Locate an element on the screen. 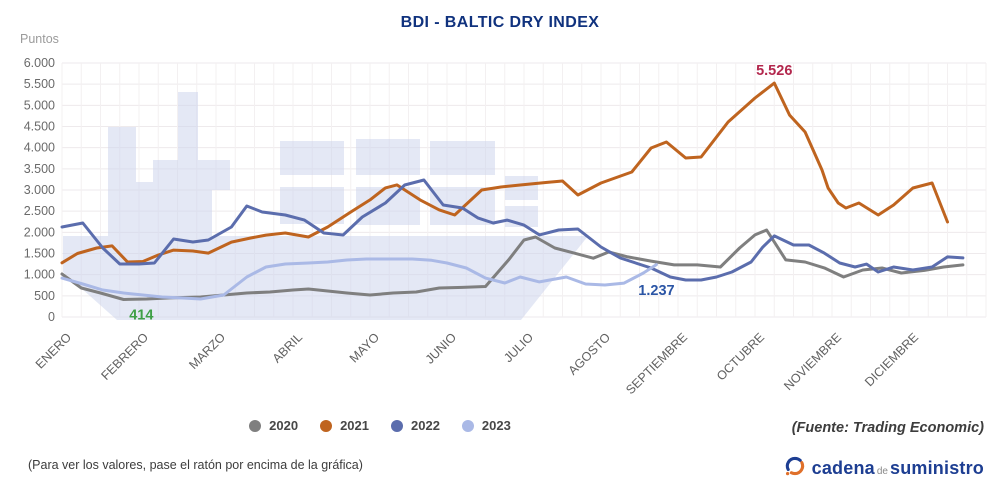 The width and height of the screenshot is (1000, 500). legend-dot-2021 is located at coordinates (326, 425).